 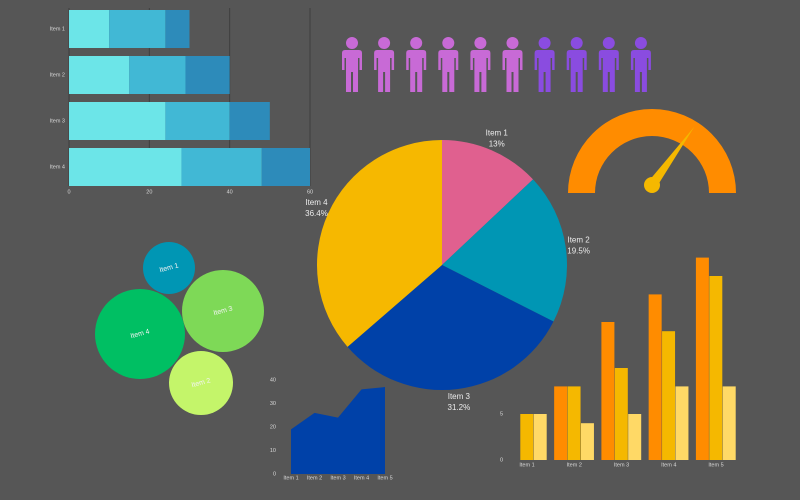 What do you see at coordinates (338, 430) in the screenshot?
I see `area` at bounding box center [338, 430].